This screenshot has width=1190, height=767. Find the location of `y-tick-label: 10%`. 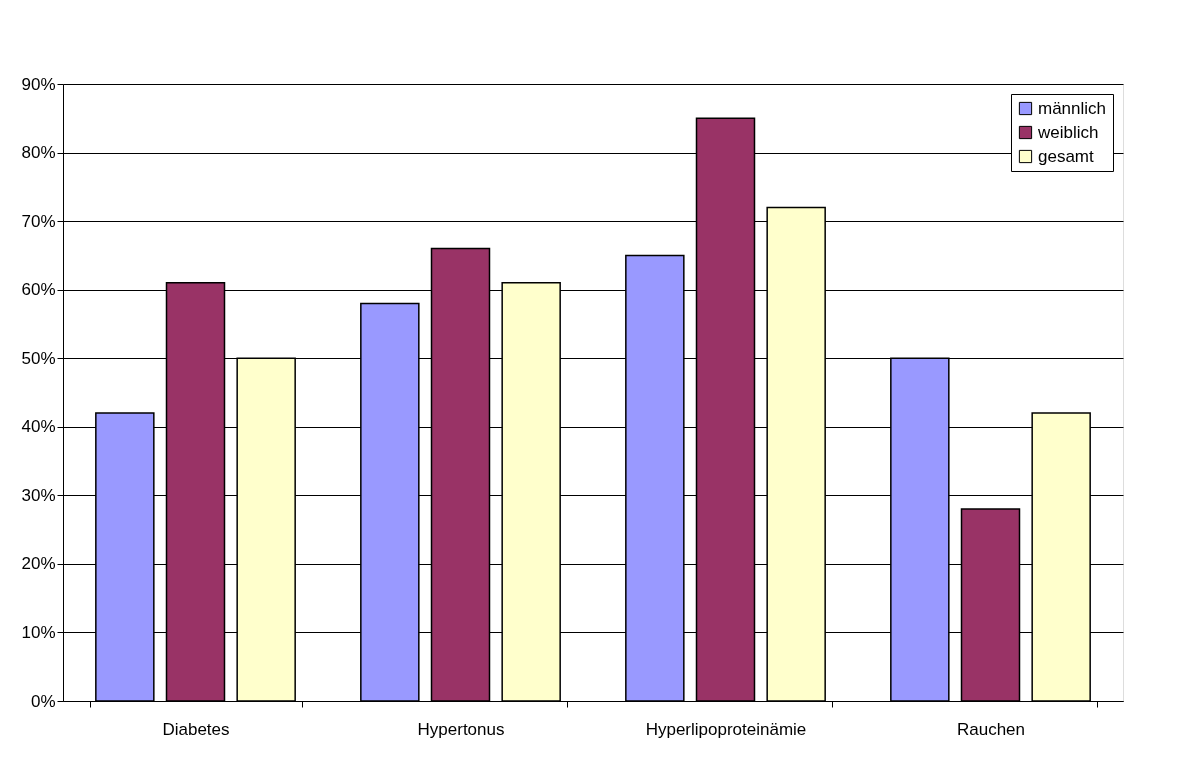

y-tick-label: 10% is located at coordinates (38, 632).